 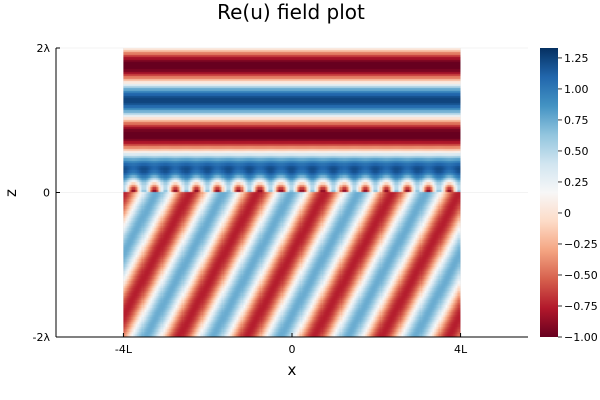 I want to click on y-tick-label: 0, so click(x=46, y=193).